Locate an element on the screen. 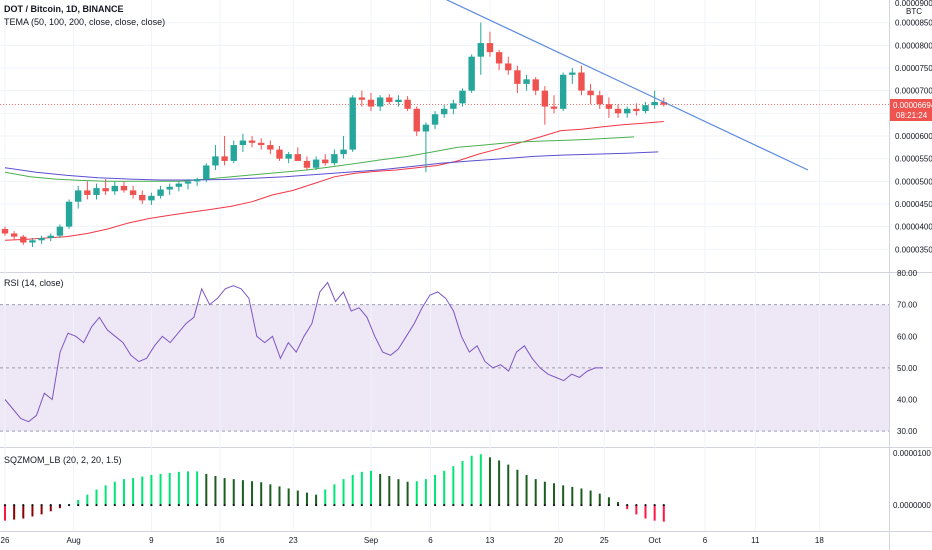 The image size is (932, 550). rsi-tick-label: 60.00 is located at coordinates (907, 336).